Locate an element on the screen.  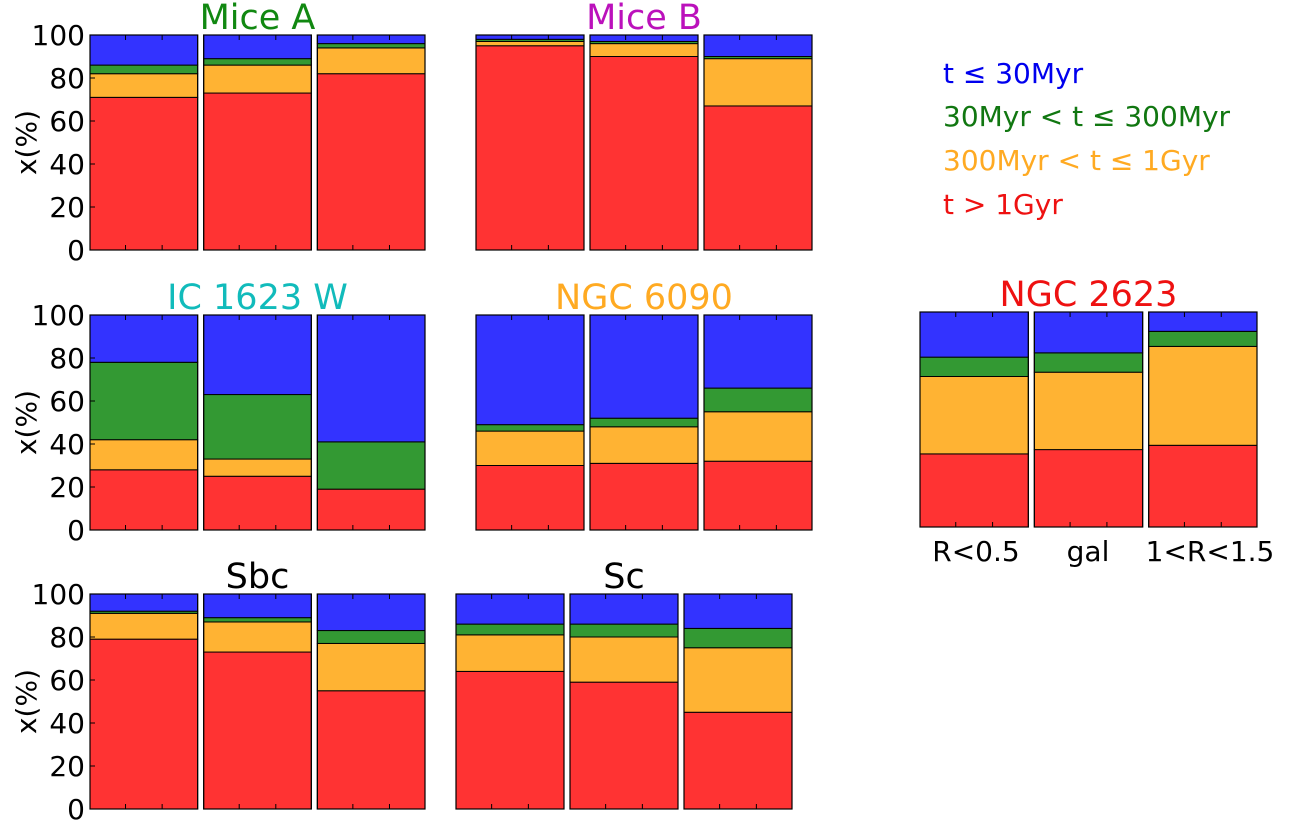
panel-mice-b: Mice B is located at coordinates (644, 125).